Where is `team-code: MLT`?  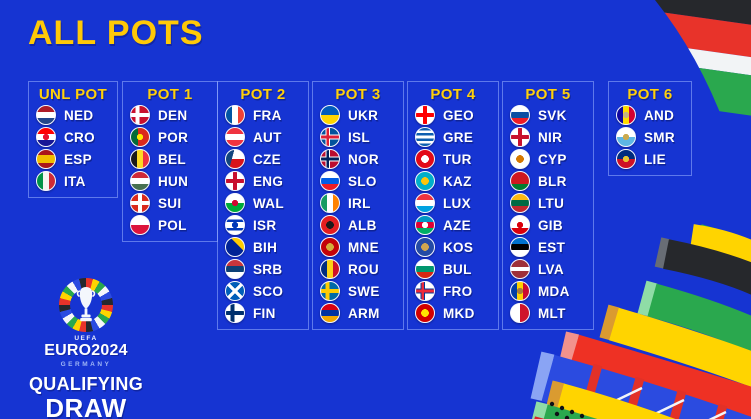
team-code: MLT is located at coordinates (552, 313).